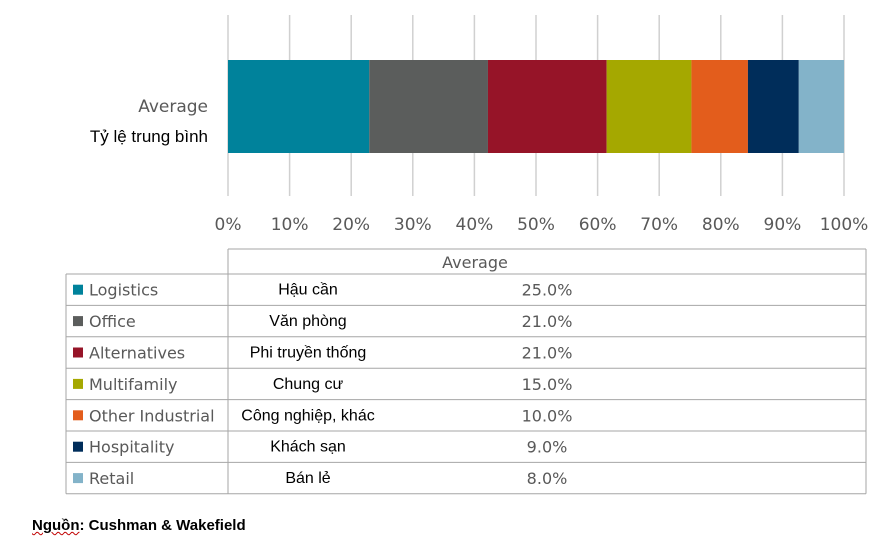  I want to click on table-row-label-vi: Phi truyền thống, so click(308, 353).